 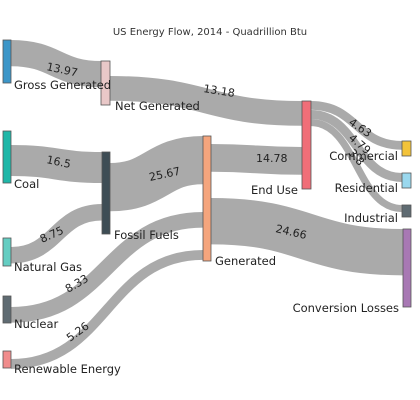 What do you see at coordinates (206, 101) in the screenshot?
I see `link-net-generated-to-end-use` at bounding box center [206, 101].